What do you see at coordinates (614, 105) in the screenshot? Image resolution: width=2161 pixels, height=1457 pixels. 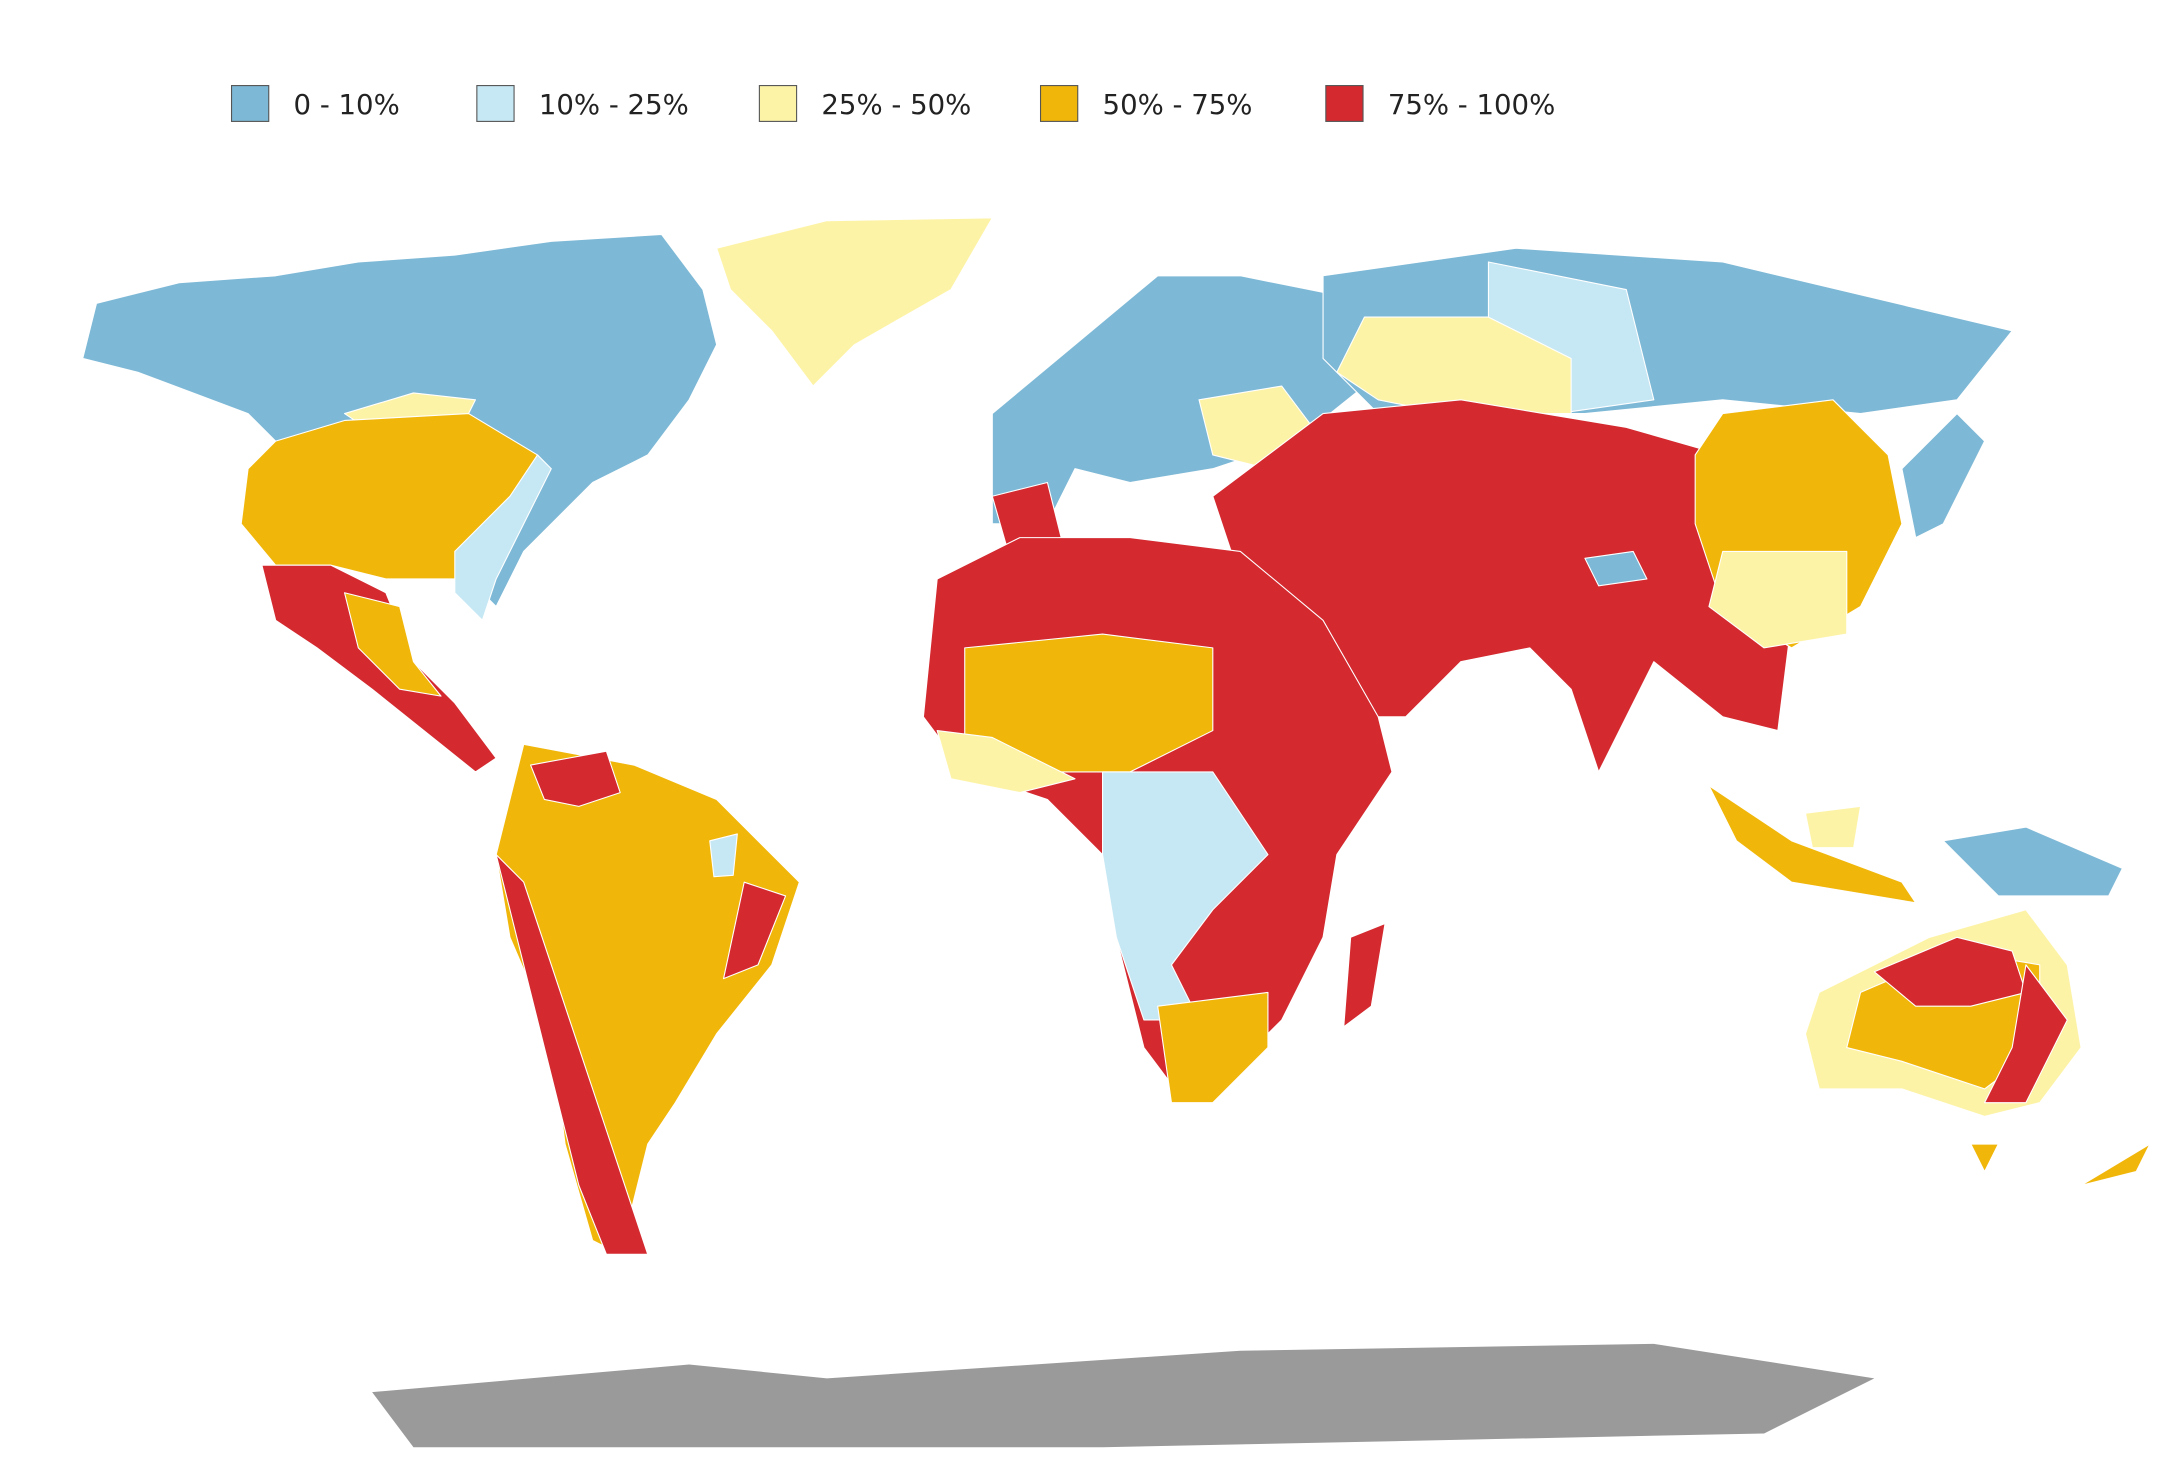 I see `legend-label: 10% - 25%` at bounding box center [614, 105].